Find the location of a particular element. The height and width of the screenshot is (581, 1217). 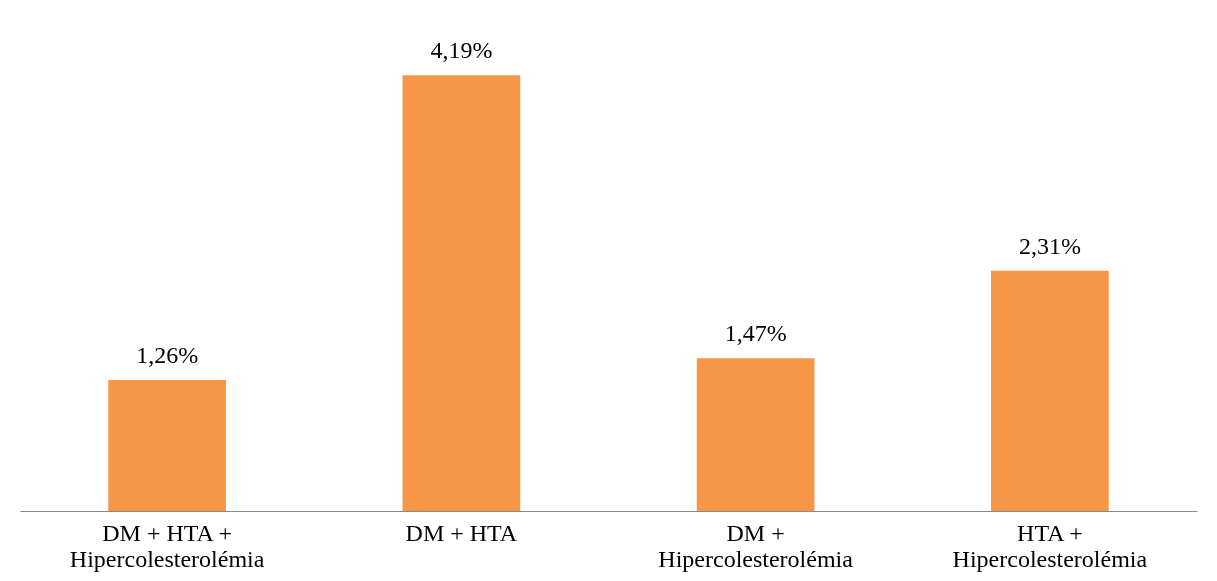

data-label: 1,26% is located at coordinates (167, 354).